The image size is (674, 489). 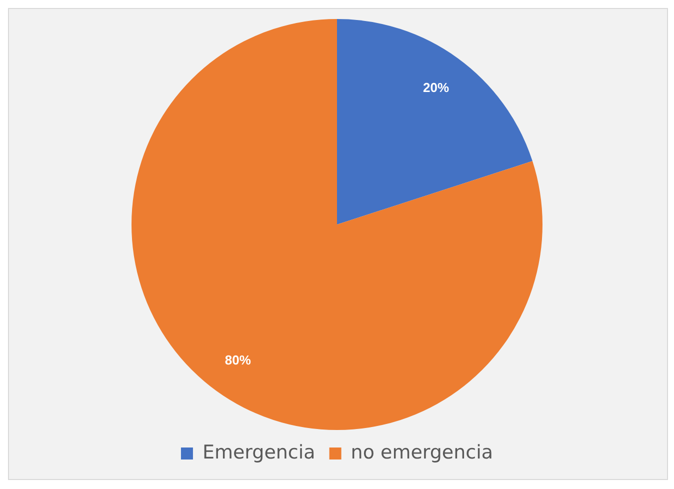 What do you see at coordinates (436, 87) in the screenshot?
I see `data-label: 20%` at bounding box center [436, 87].